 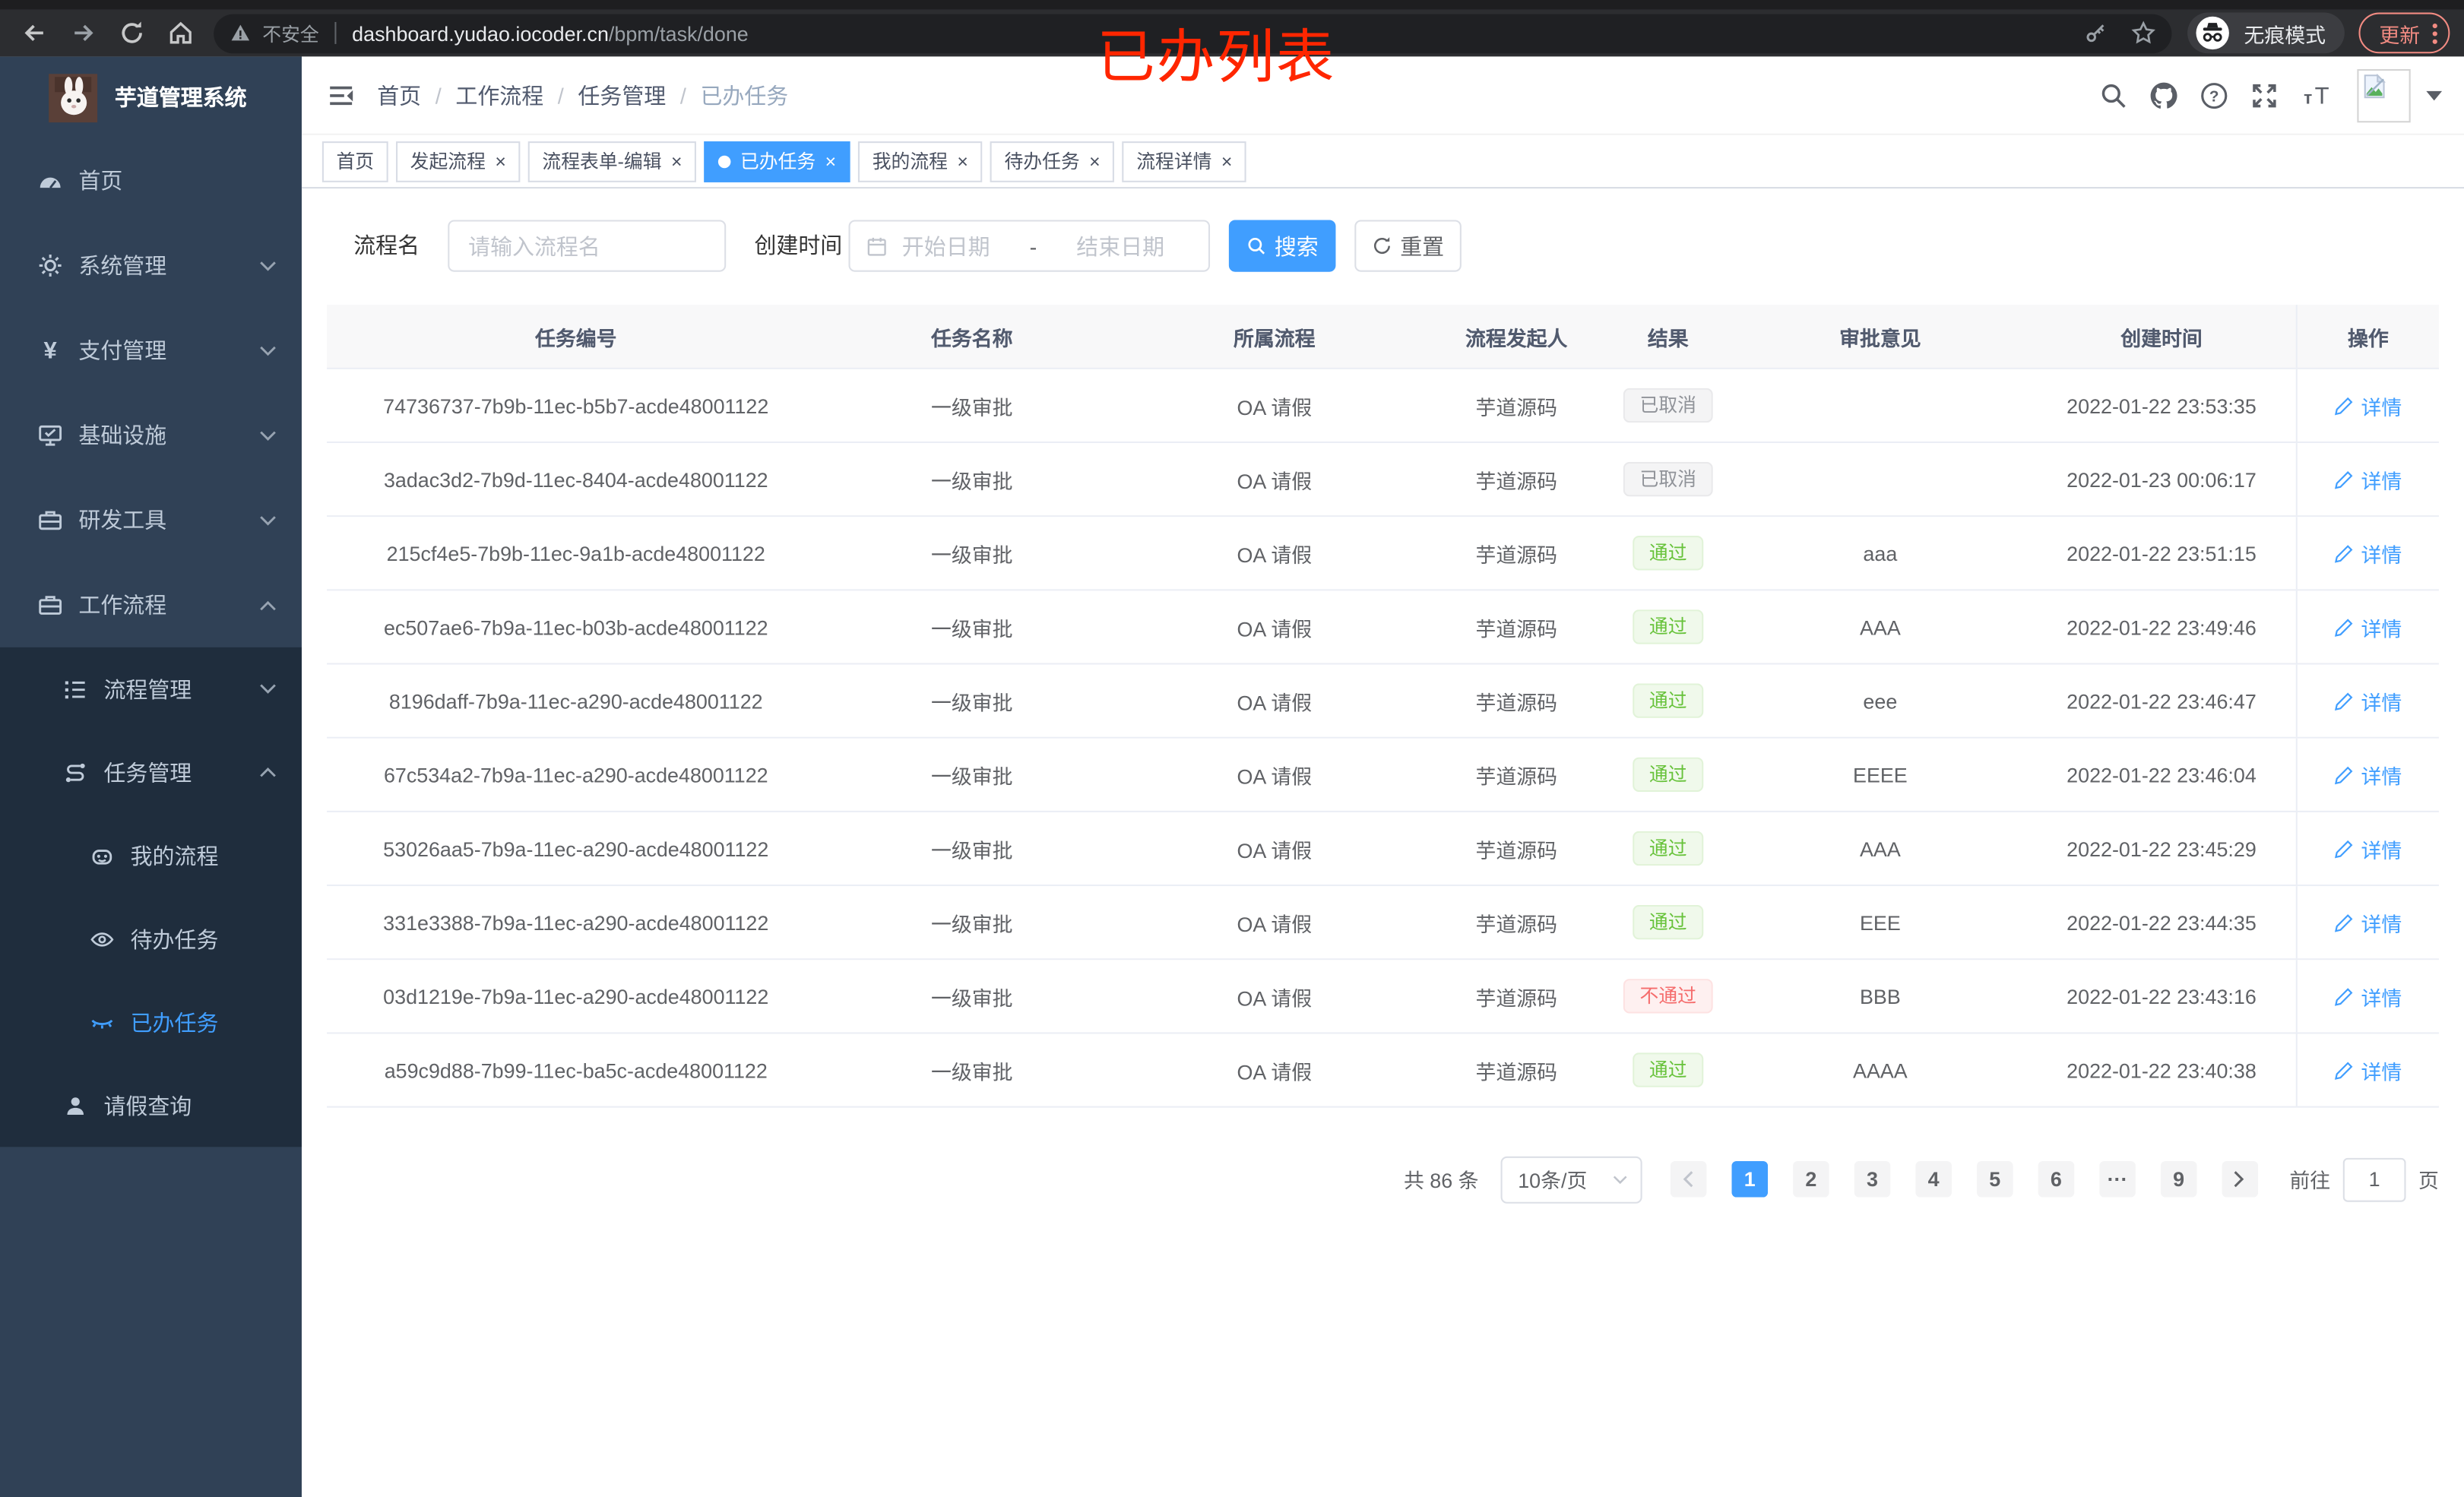 I want to click on tab-start-process: 发起流程 ×, so click(x=458, y=161).